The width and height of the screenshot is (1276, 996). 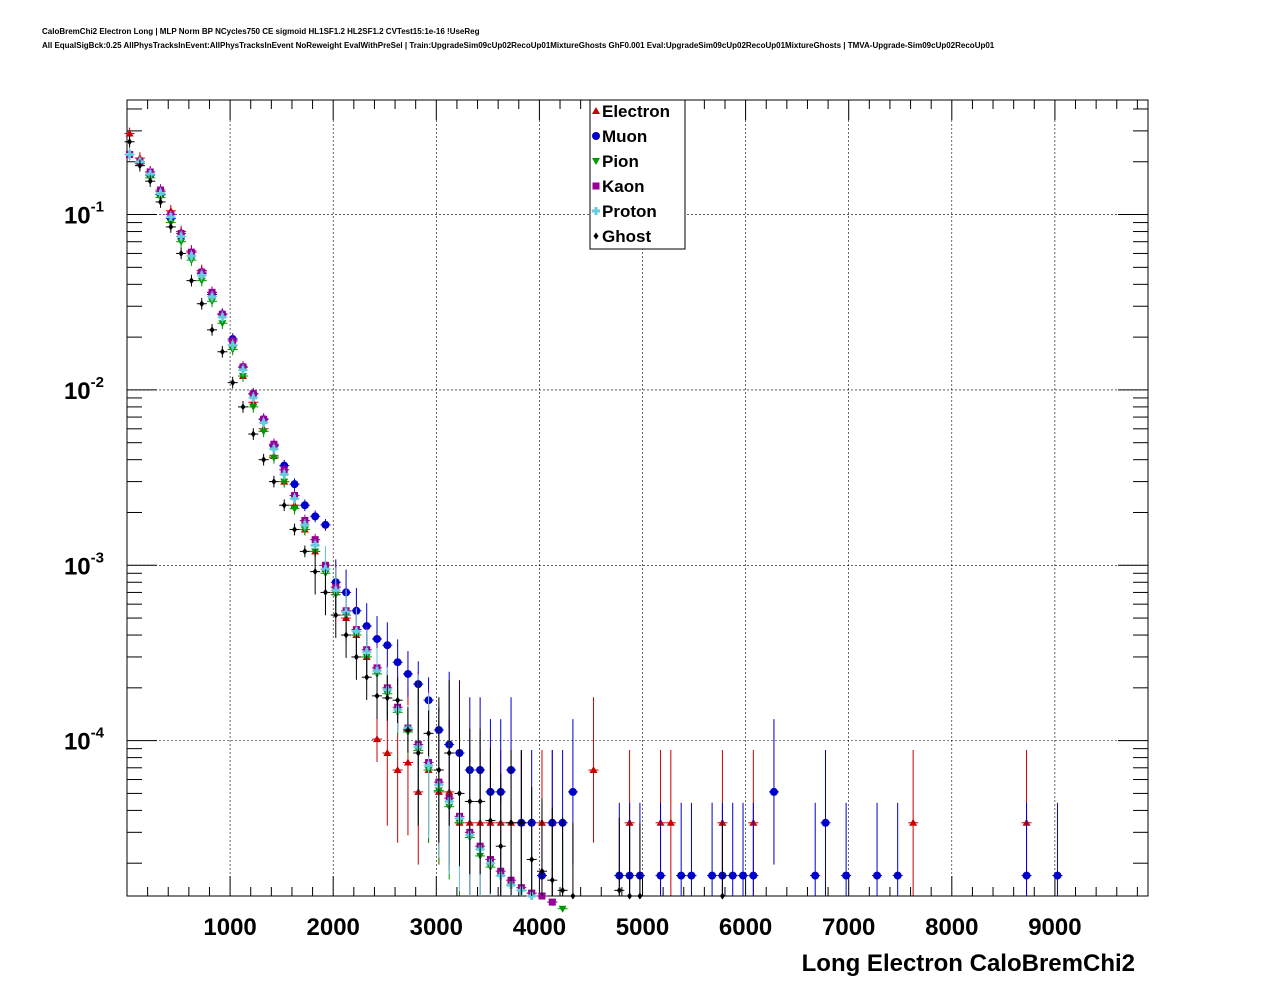 What do you see at coordinates (629, 211) in the screenshot?
I see `legend-label: Proton` at bounding box center [629, 211].